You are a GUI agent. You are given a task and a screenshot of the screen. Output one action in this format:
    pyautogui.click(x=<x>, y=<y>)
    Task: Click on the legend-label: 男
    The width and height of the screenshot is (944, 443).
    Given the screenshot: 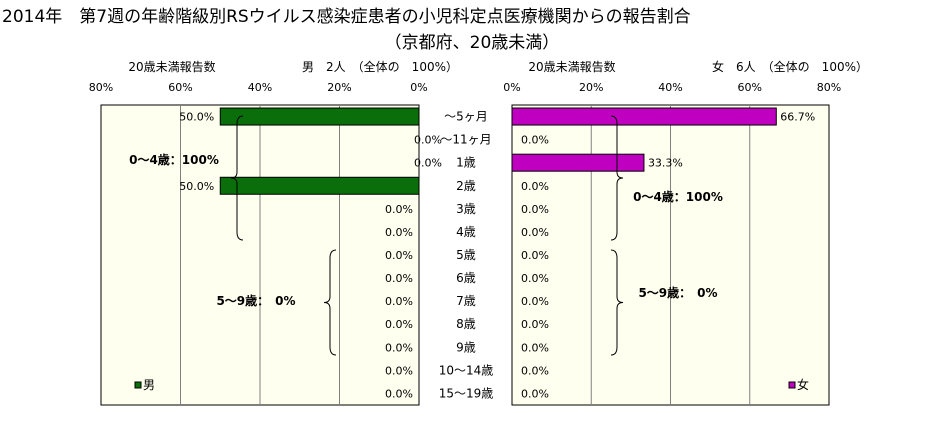 What is the action you would take?
    pyautogui.click(x=149, y=385)
    